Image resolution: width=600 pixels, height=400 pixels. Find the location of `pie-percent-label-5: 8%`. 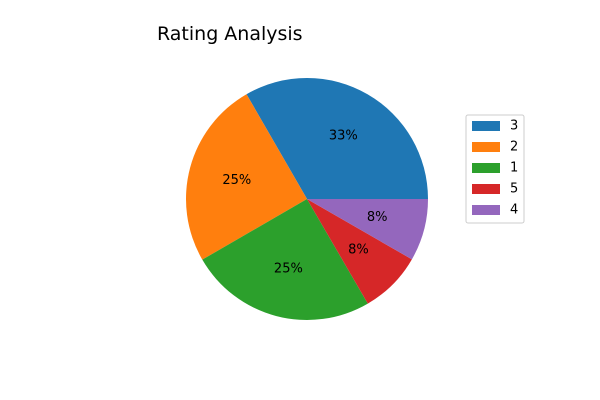

pie-percent-label-5: 8% is located at coordinates (358, 250).